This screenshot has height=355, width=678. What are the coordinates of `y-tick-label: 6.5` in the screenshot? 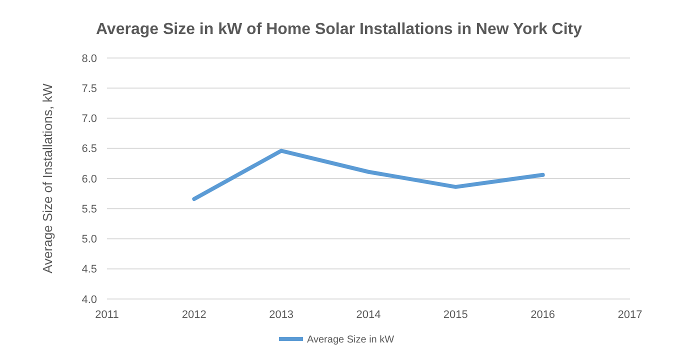 It's located at (89, 149).